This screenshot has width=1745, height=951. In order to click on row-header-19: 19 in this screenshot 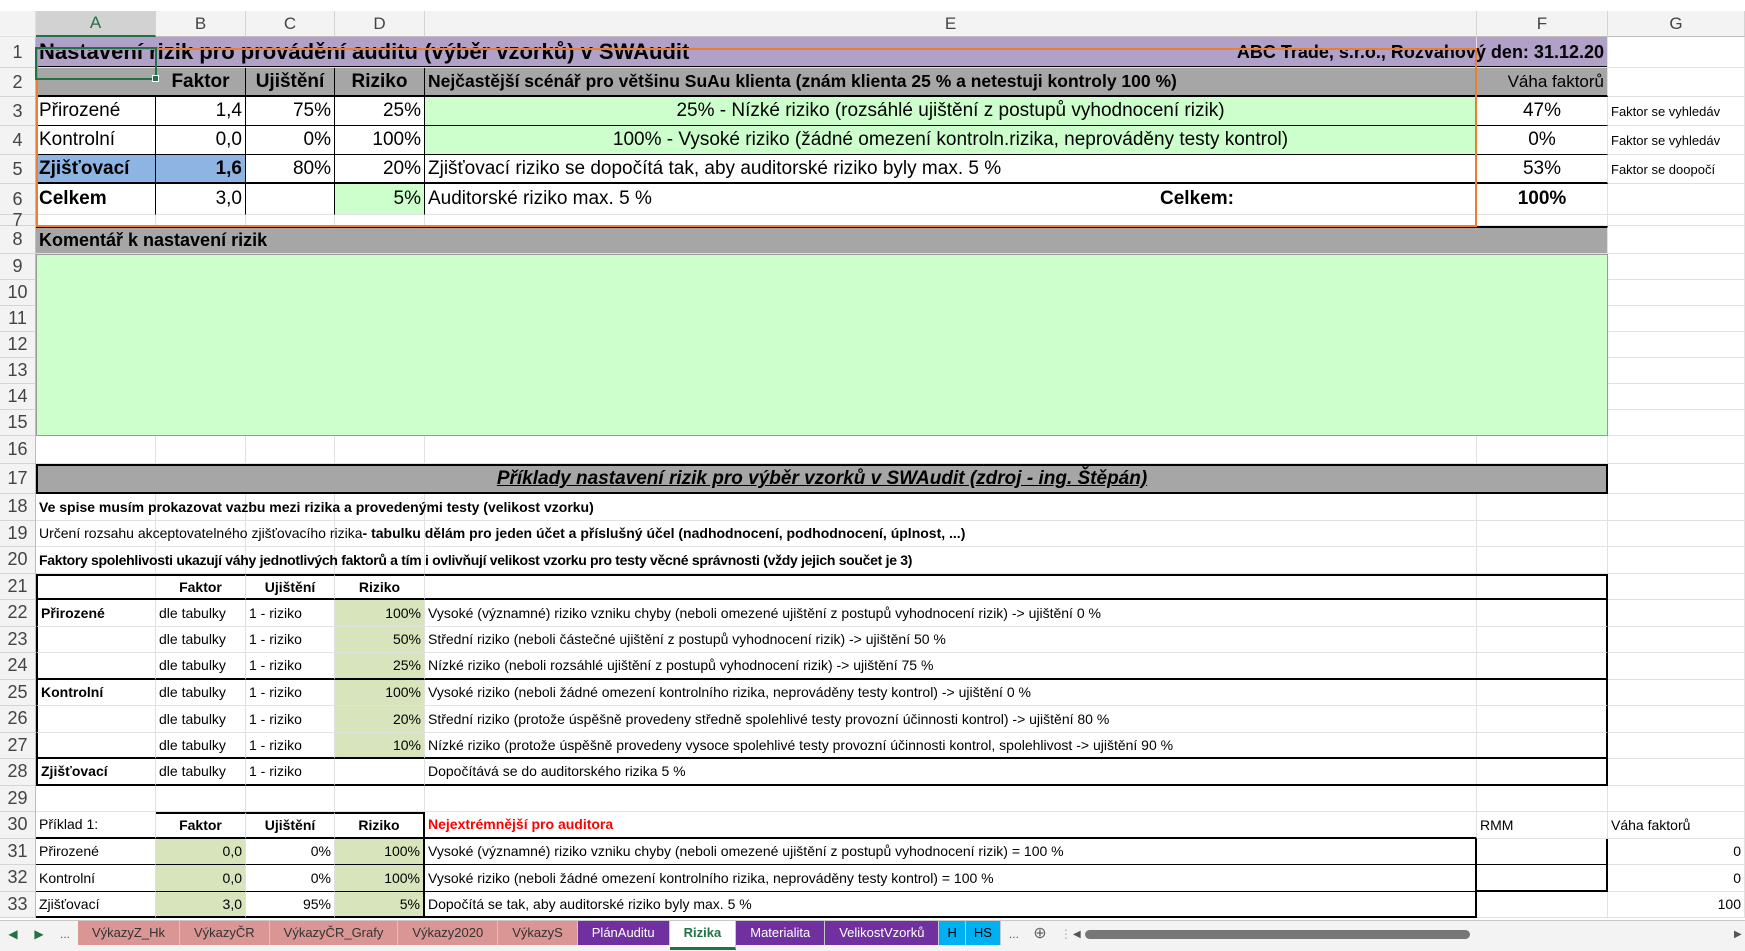, I will do `click(18, 533)`.